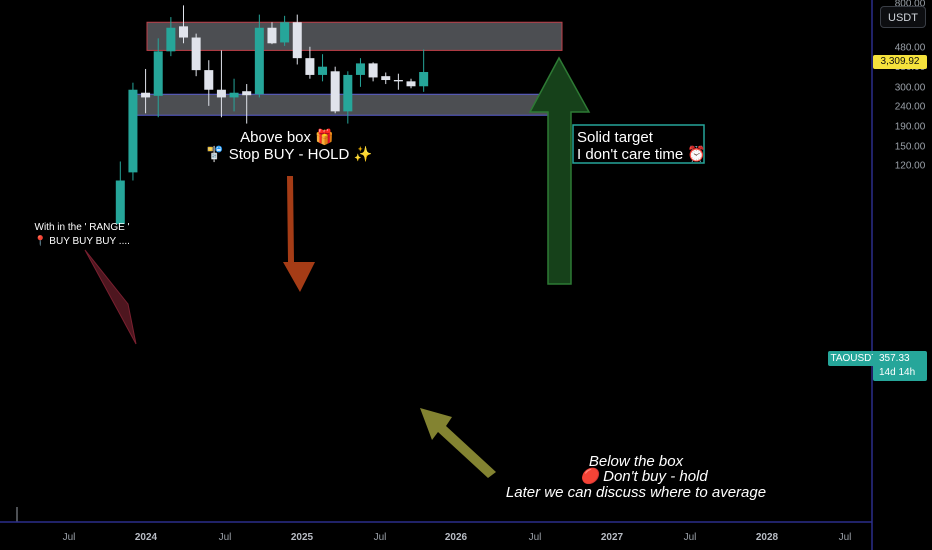  I want to click on above-box-arrow, so click(299, 234).